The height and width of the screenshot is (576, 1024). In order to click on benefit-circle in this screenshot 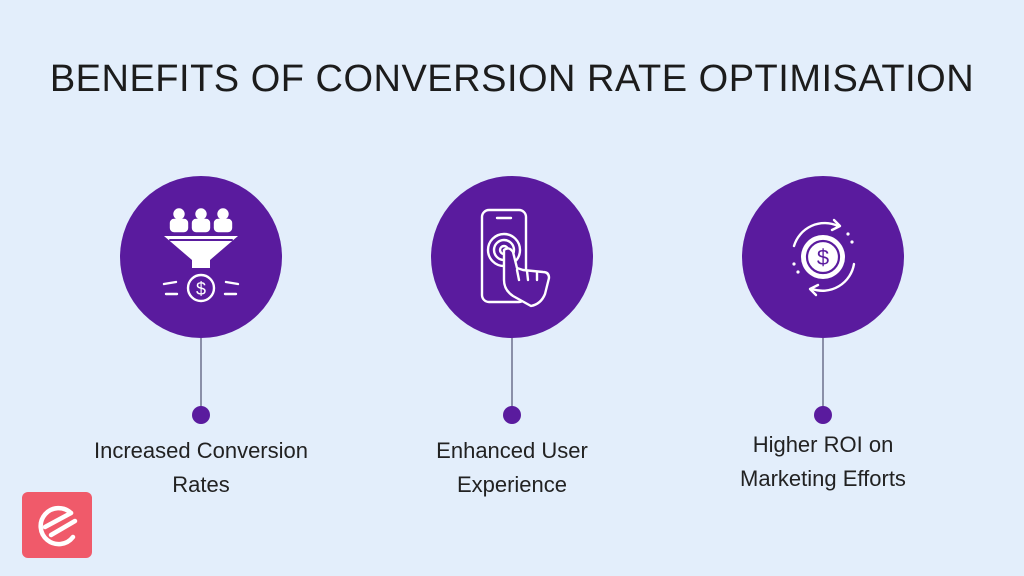, I will do `click(512, 257)`.